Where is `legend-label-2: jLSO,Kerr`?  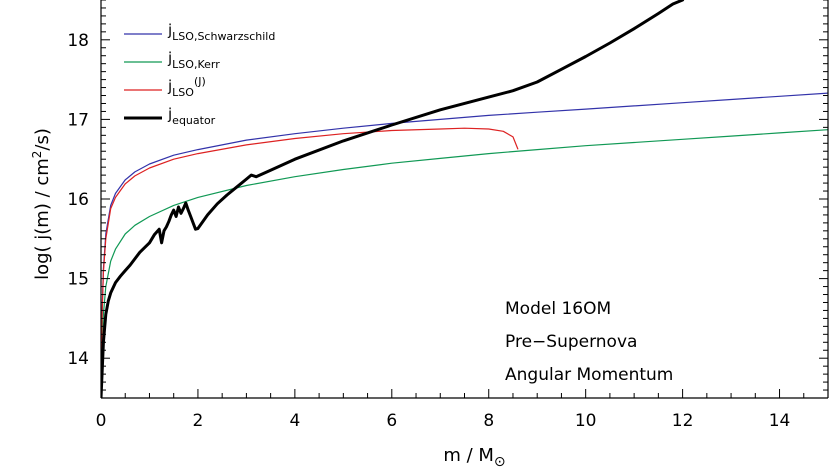 legend-label-2: jLSO,Kerr is located at coordinates (193, 60).